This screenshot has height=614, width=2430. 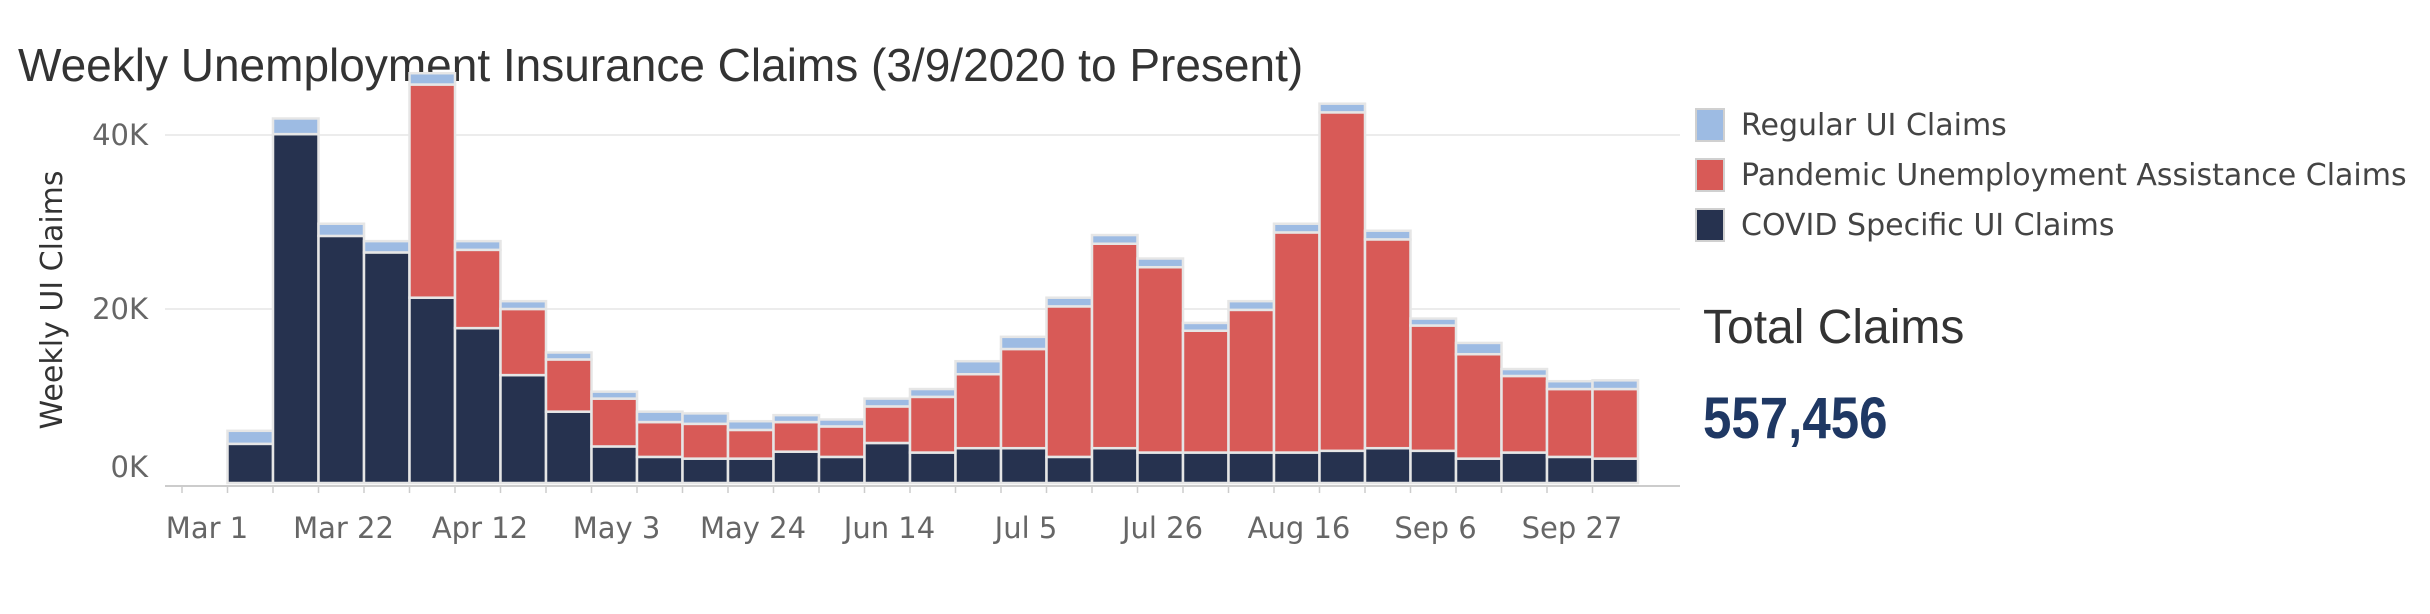 What do you see at coordinates (130, 467) in the screenshot?
I see `y-tick-label: 0K` at bounding box center [130, 467].